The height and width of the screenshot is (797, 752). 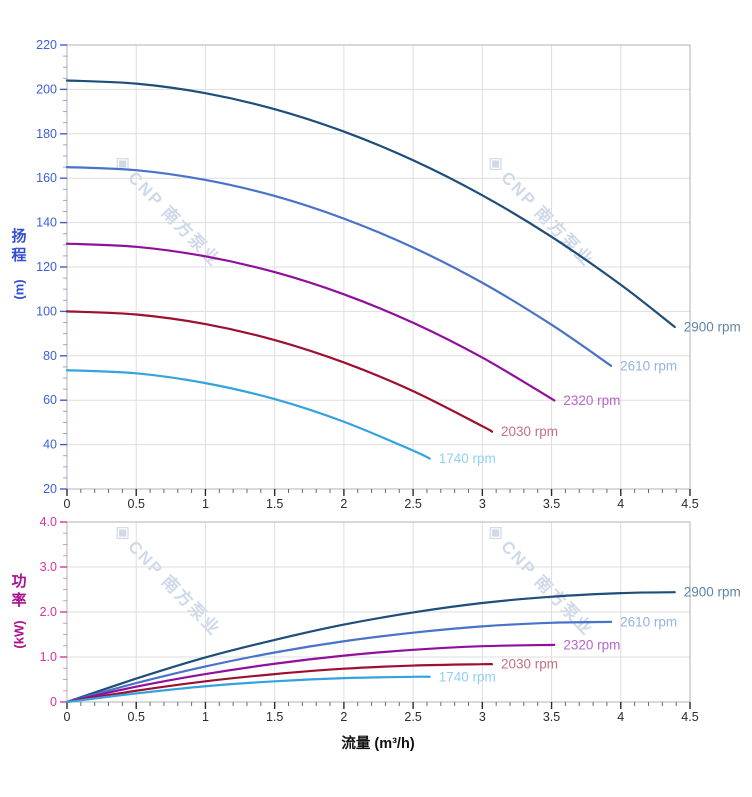 I want to click on curve-2320-rpm-head, so click(x=310, y=322).